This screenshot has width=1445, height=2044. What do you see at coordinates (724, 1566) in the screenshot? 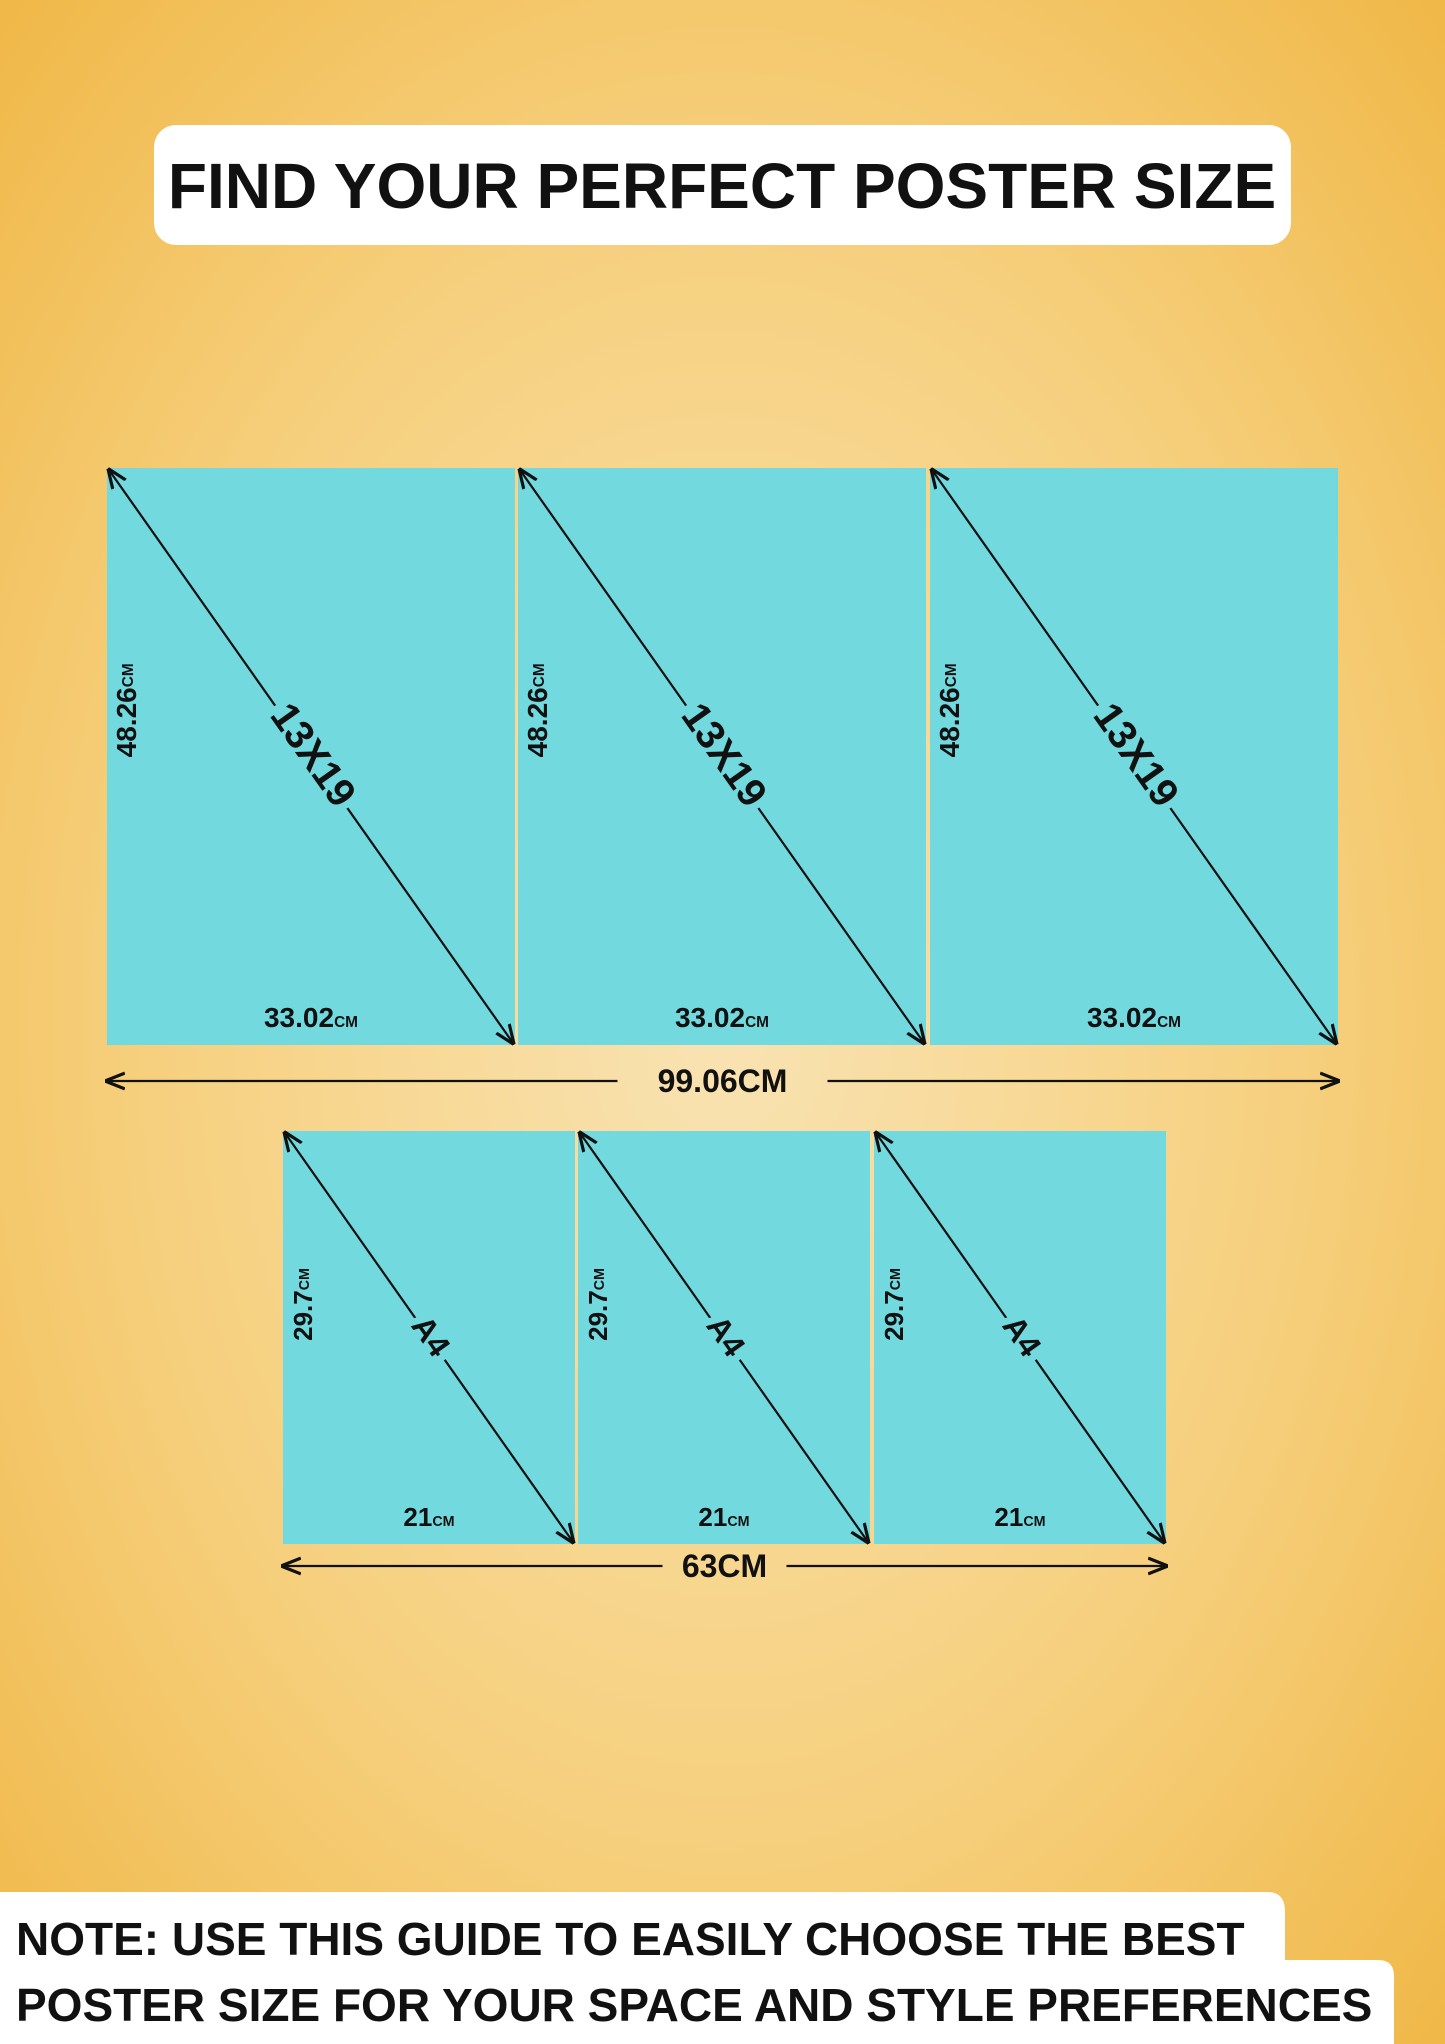
I see `total-label: 63CM` at bounding box center [724, 1566].